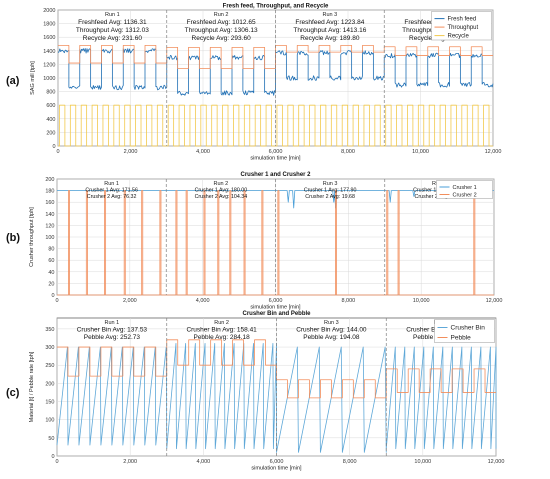 The image size is (550, 479). What do you see at coordinates (465, 196) in the screenshot?
I see `legend-entry: Crusher 2` at bounding box center [465, 196].